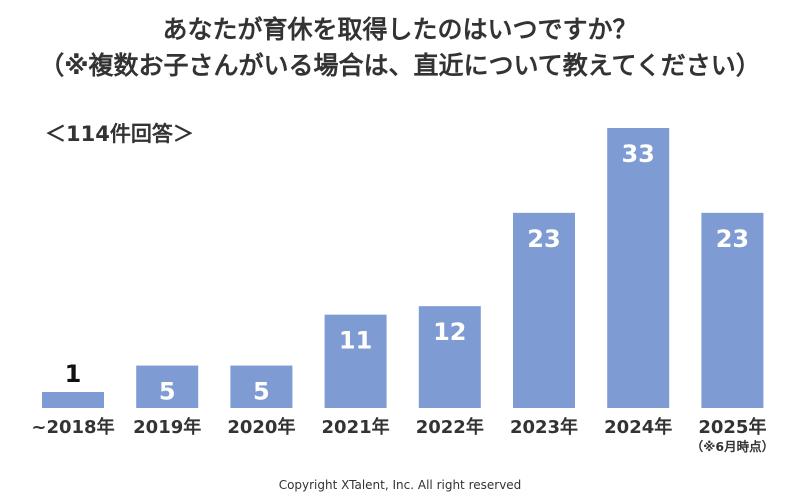  What do you see at coordinates (119, 134) in the screenshot?
I see `response-count-note: ＜114件回答＞` at bounding box center [119, 134].